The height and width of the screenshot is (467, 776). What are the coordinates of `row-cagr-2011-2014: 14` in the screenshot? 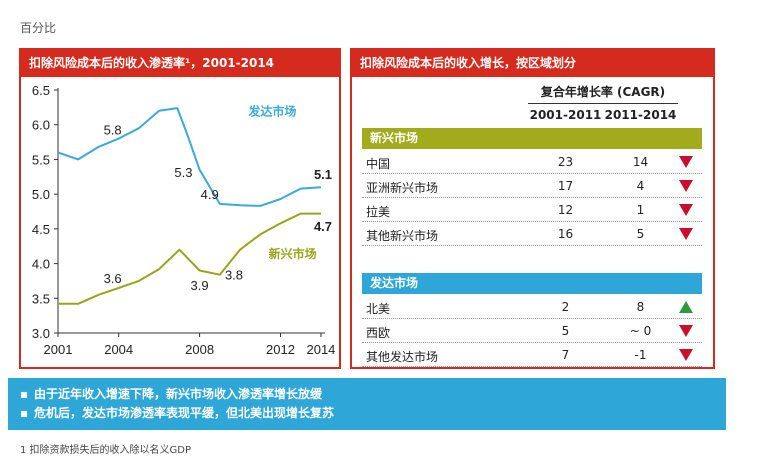 It's located at (640, 162).